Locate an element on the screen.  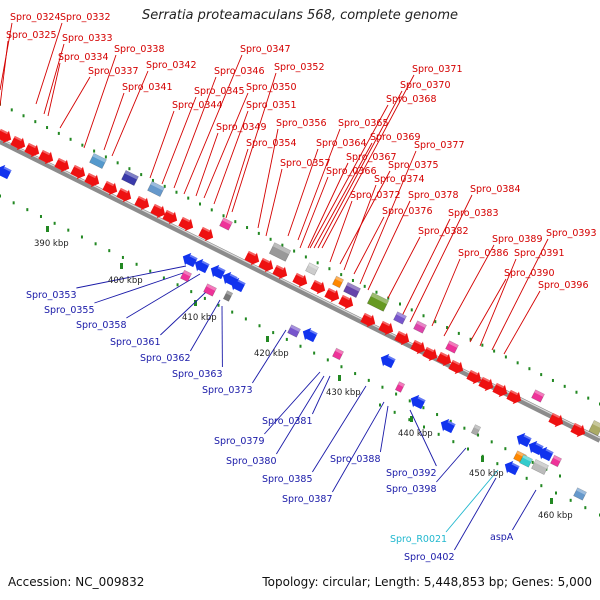
forward-gene-label: Spro_0374 is located at coordinates (399, 179).